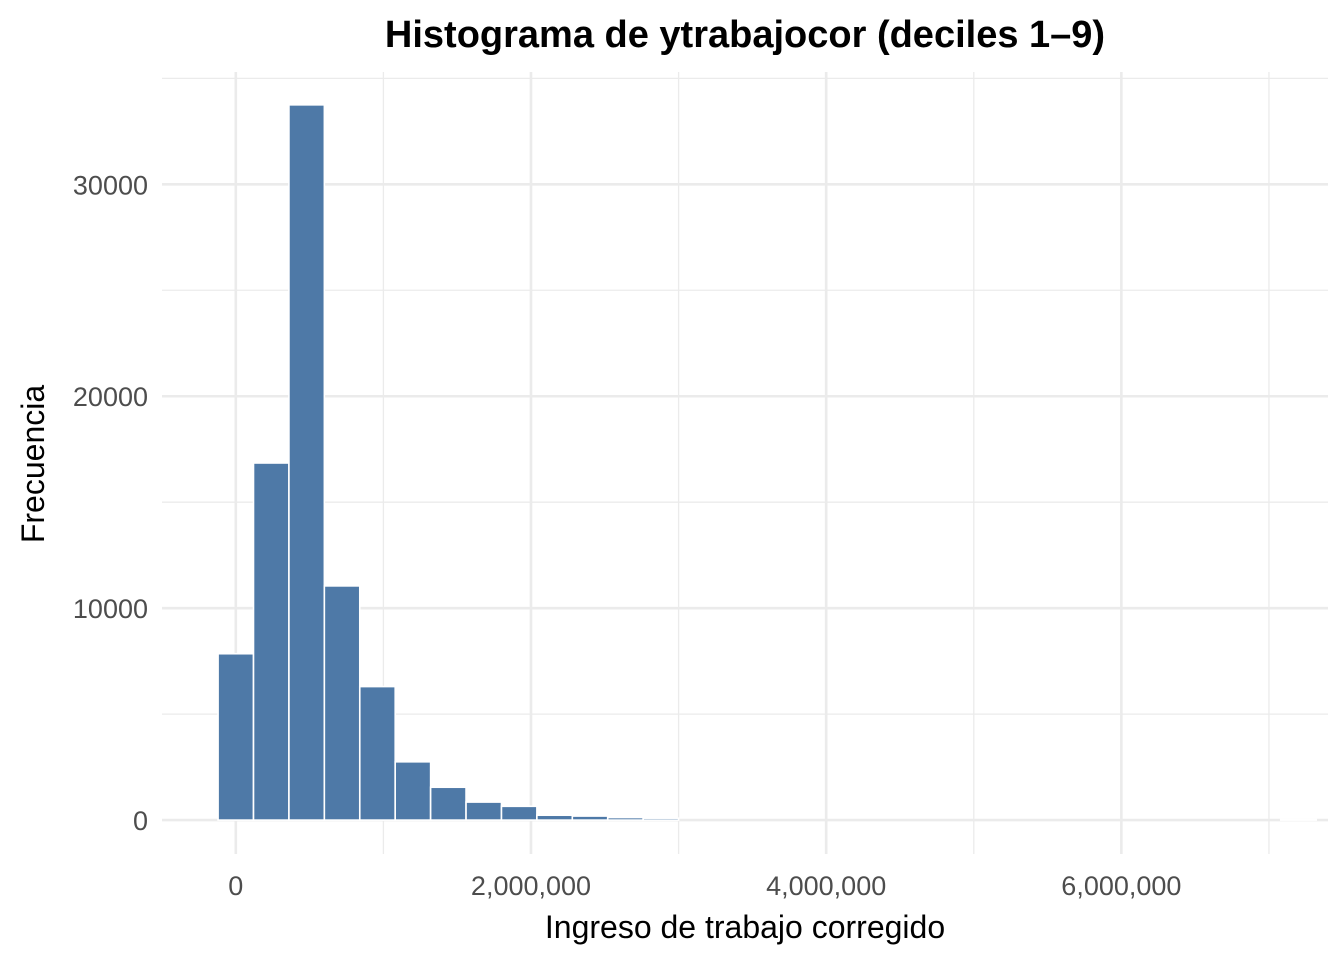 Image resolution: width=1344 pixels, height=960 pixels. Describe the element at coordinates (745, 35) in the screenshot. I see `chart-title: Histograma de ytrabajocor (deciles 1–9)` at that location.